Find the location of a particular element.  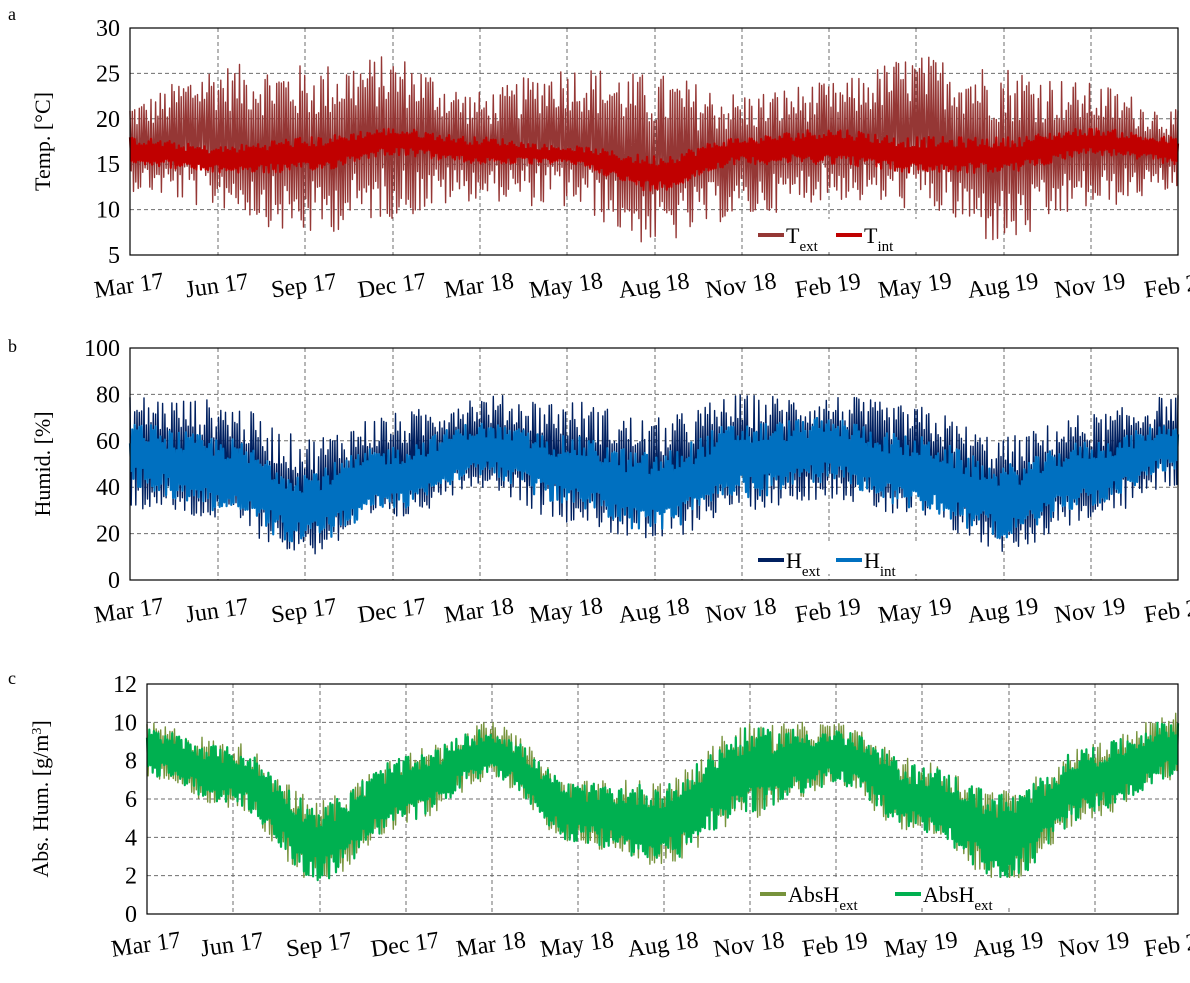

y-tick-label: 4 is located at coordinates (131, 838).